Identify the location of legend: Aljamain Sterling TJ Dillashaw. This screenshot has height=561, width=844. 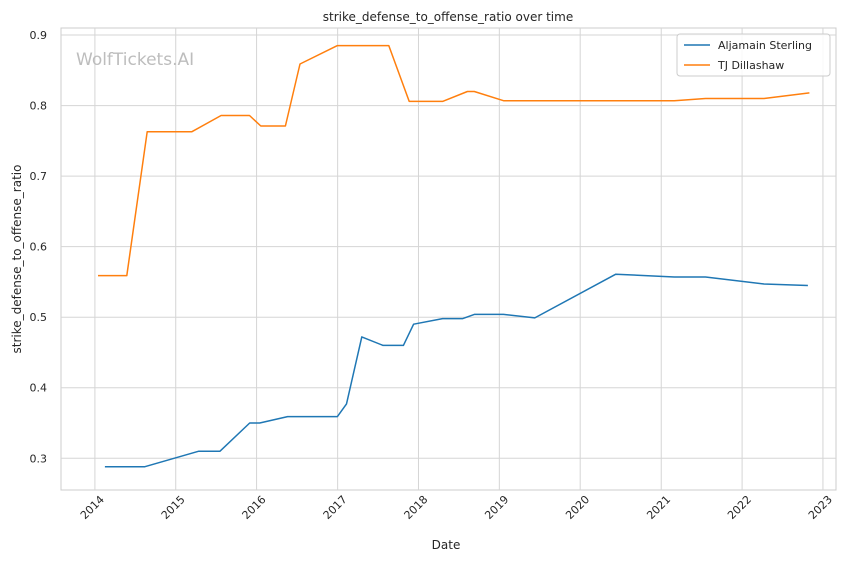
(753, 55).